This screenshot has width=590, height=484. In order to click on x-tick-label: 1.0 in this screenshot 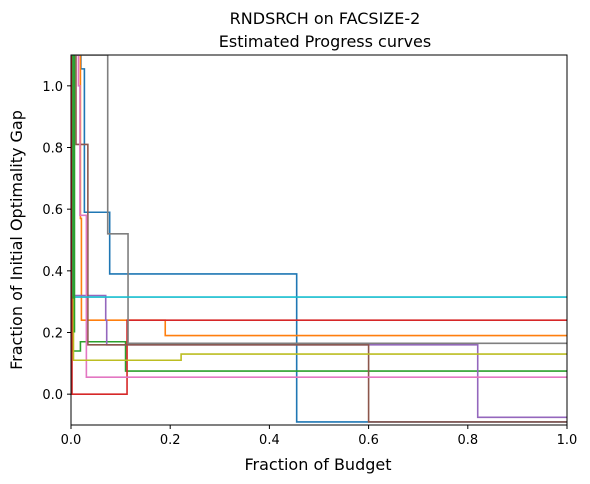, I will do `click(567, 440)`.